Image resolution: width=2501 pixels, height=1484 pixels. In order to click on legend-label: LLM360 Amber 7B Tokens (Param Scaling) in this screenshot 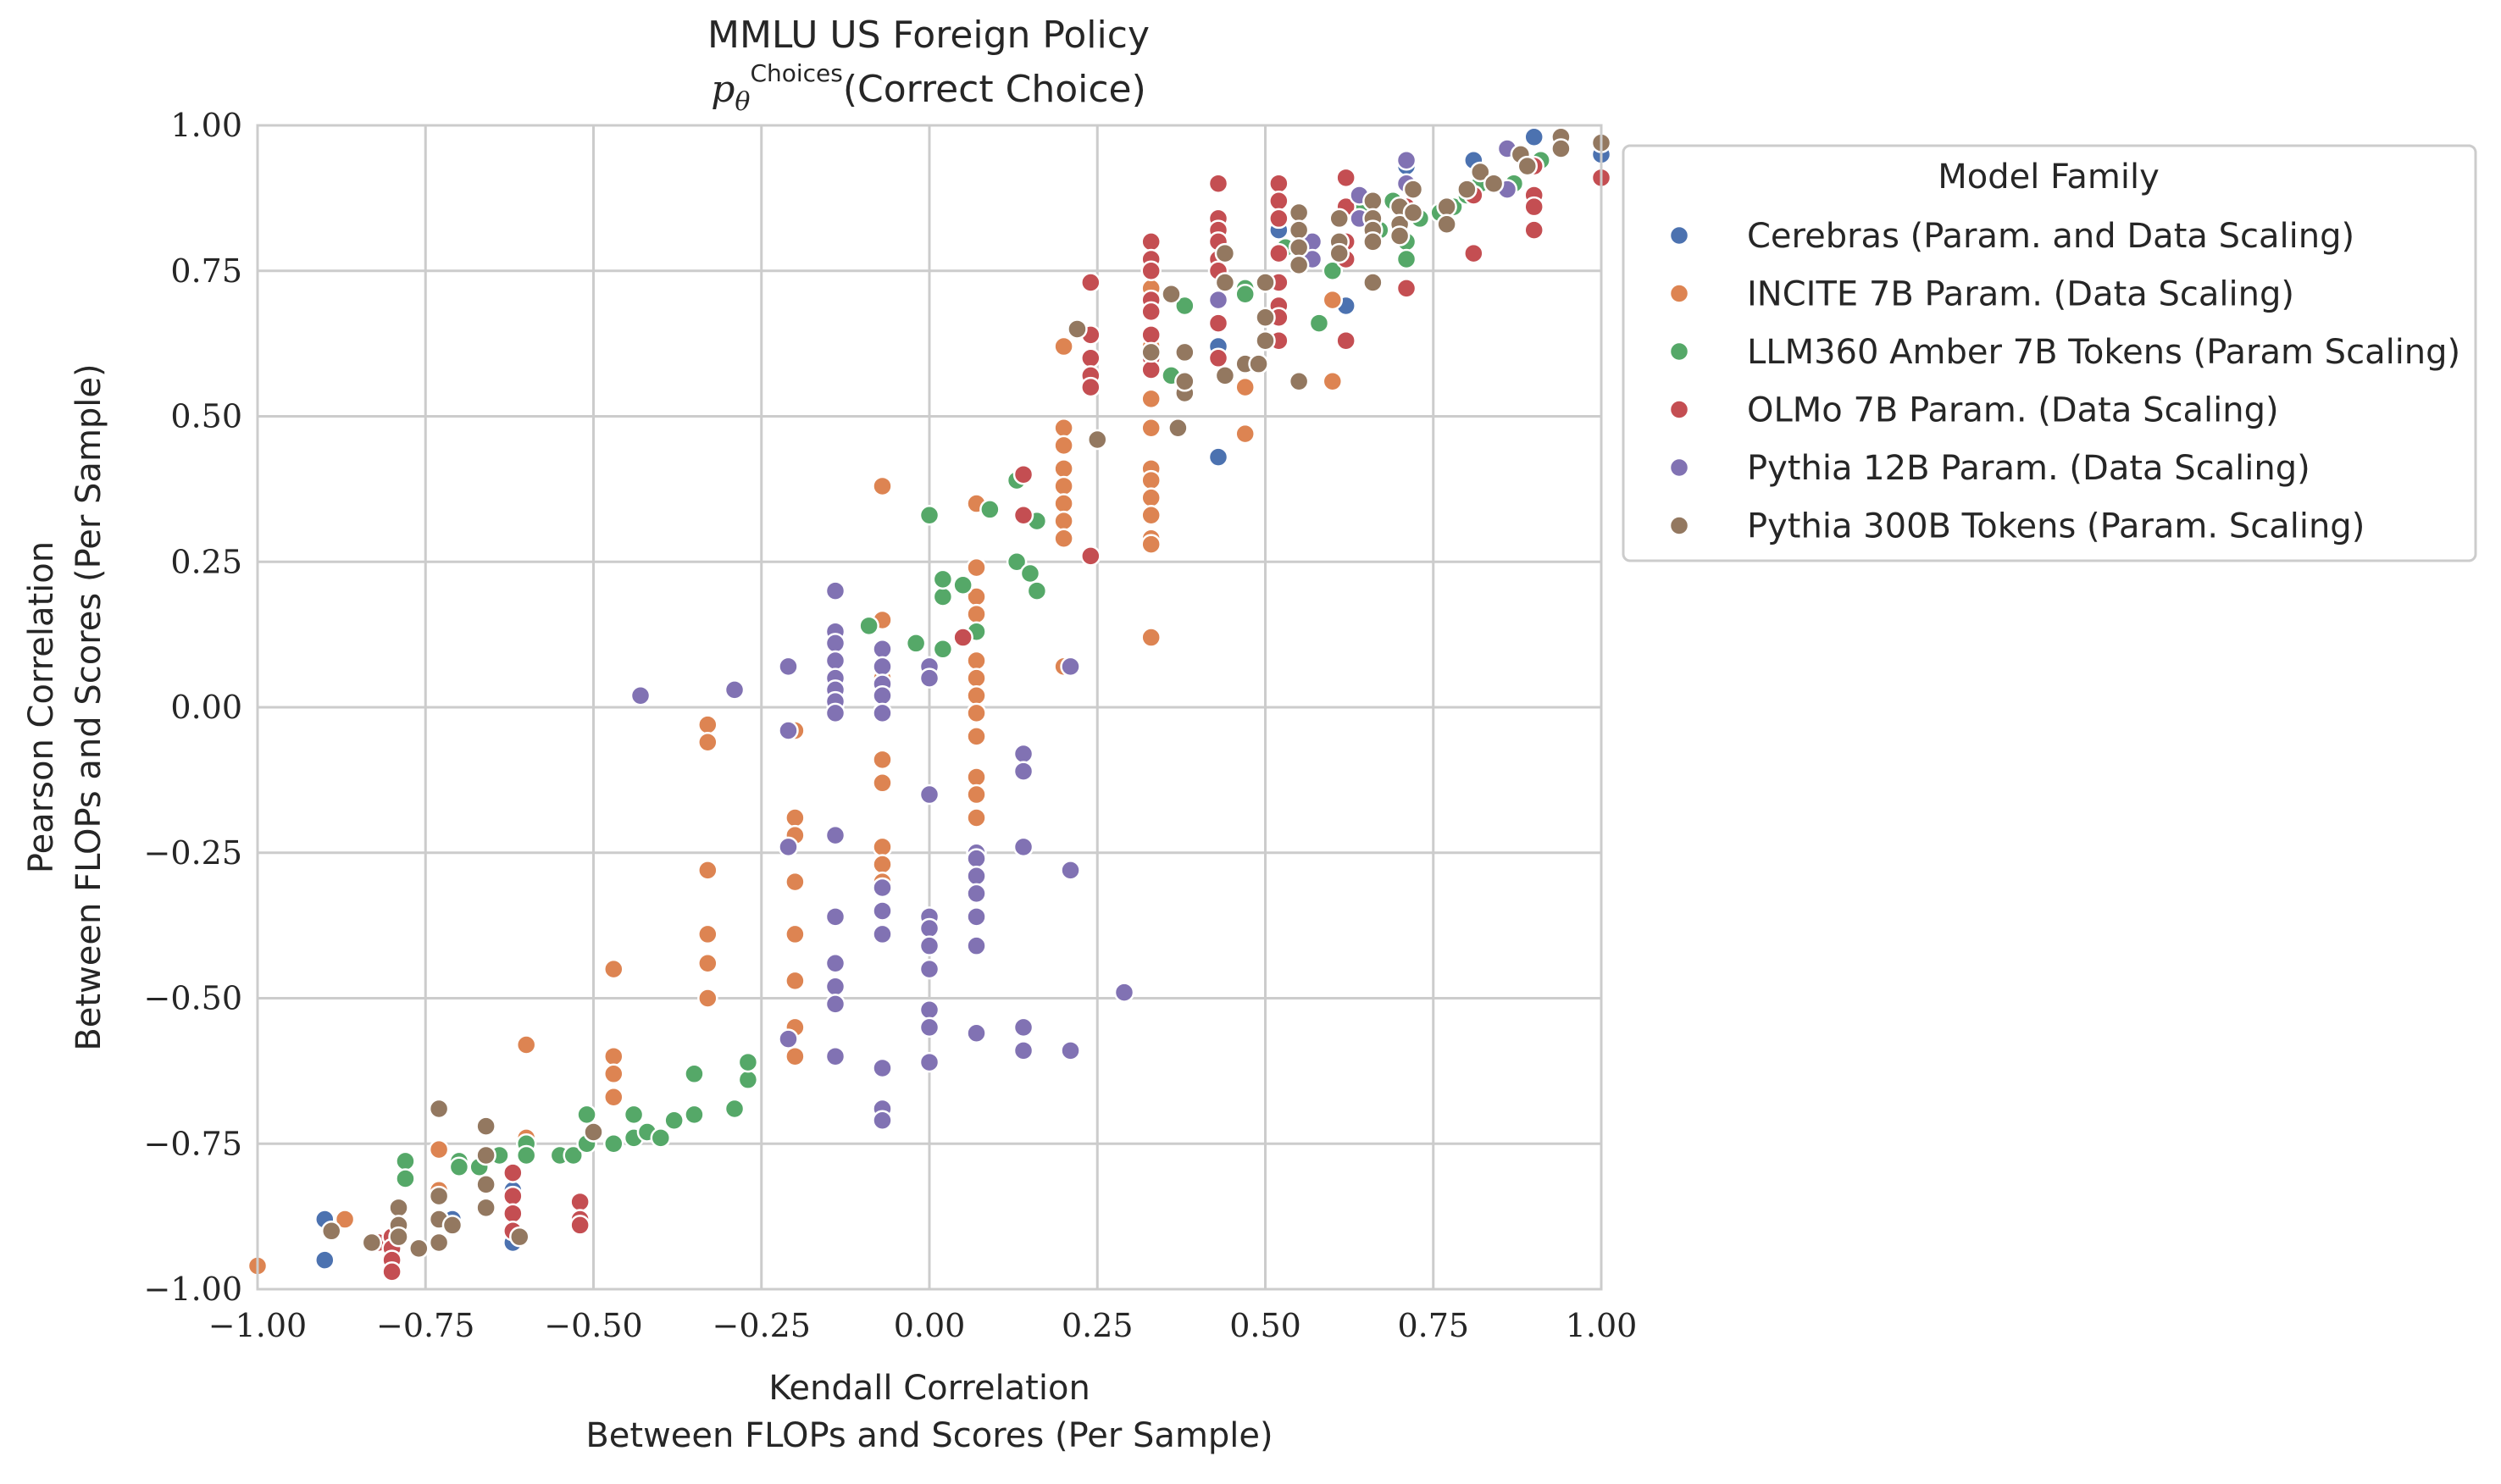, I will do `click(2103, 352)`.